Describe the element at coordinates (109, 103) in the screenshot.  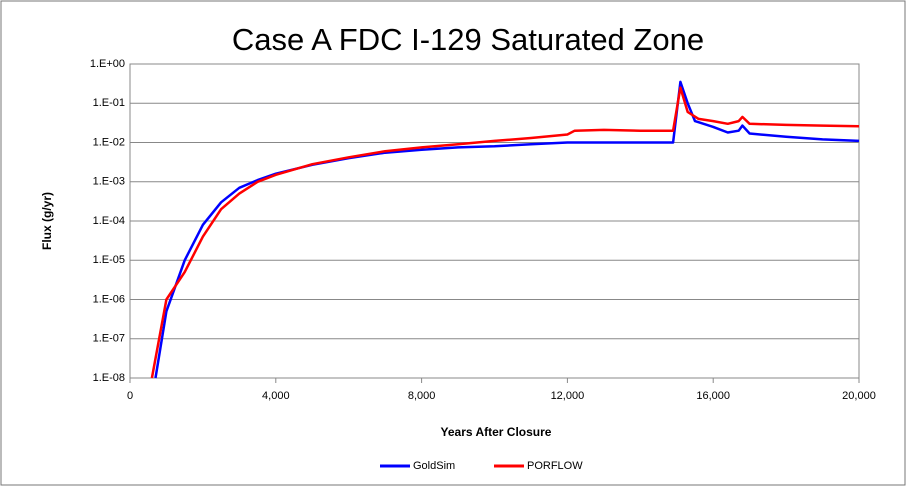
I see `y-tick-label: 1.E-01` at that location.